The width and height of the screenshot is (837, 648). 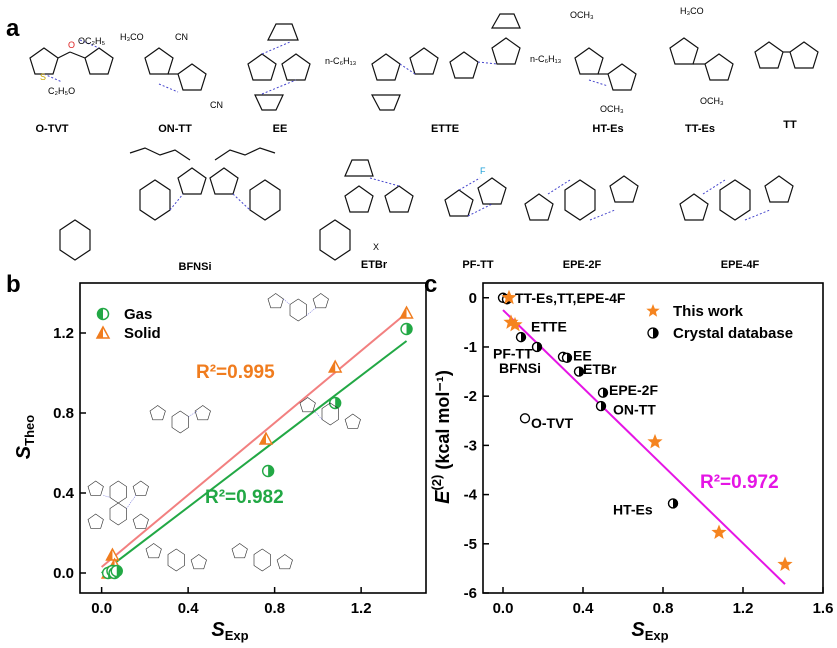 I want to click on fit-line-solid, so click(x=254, y=440).